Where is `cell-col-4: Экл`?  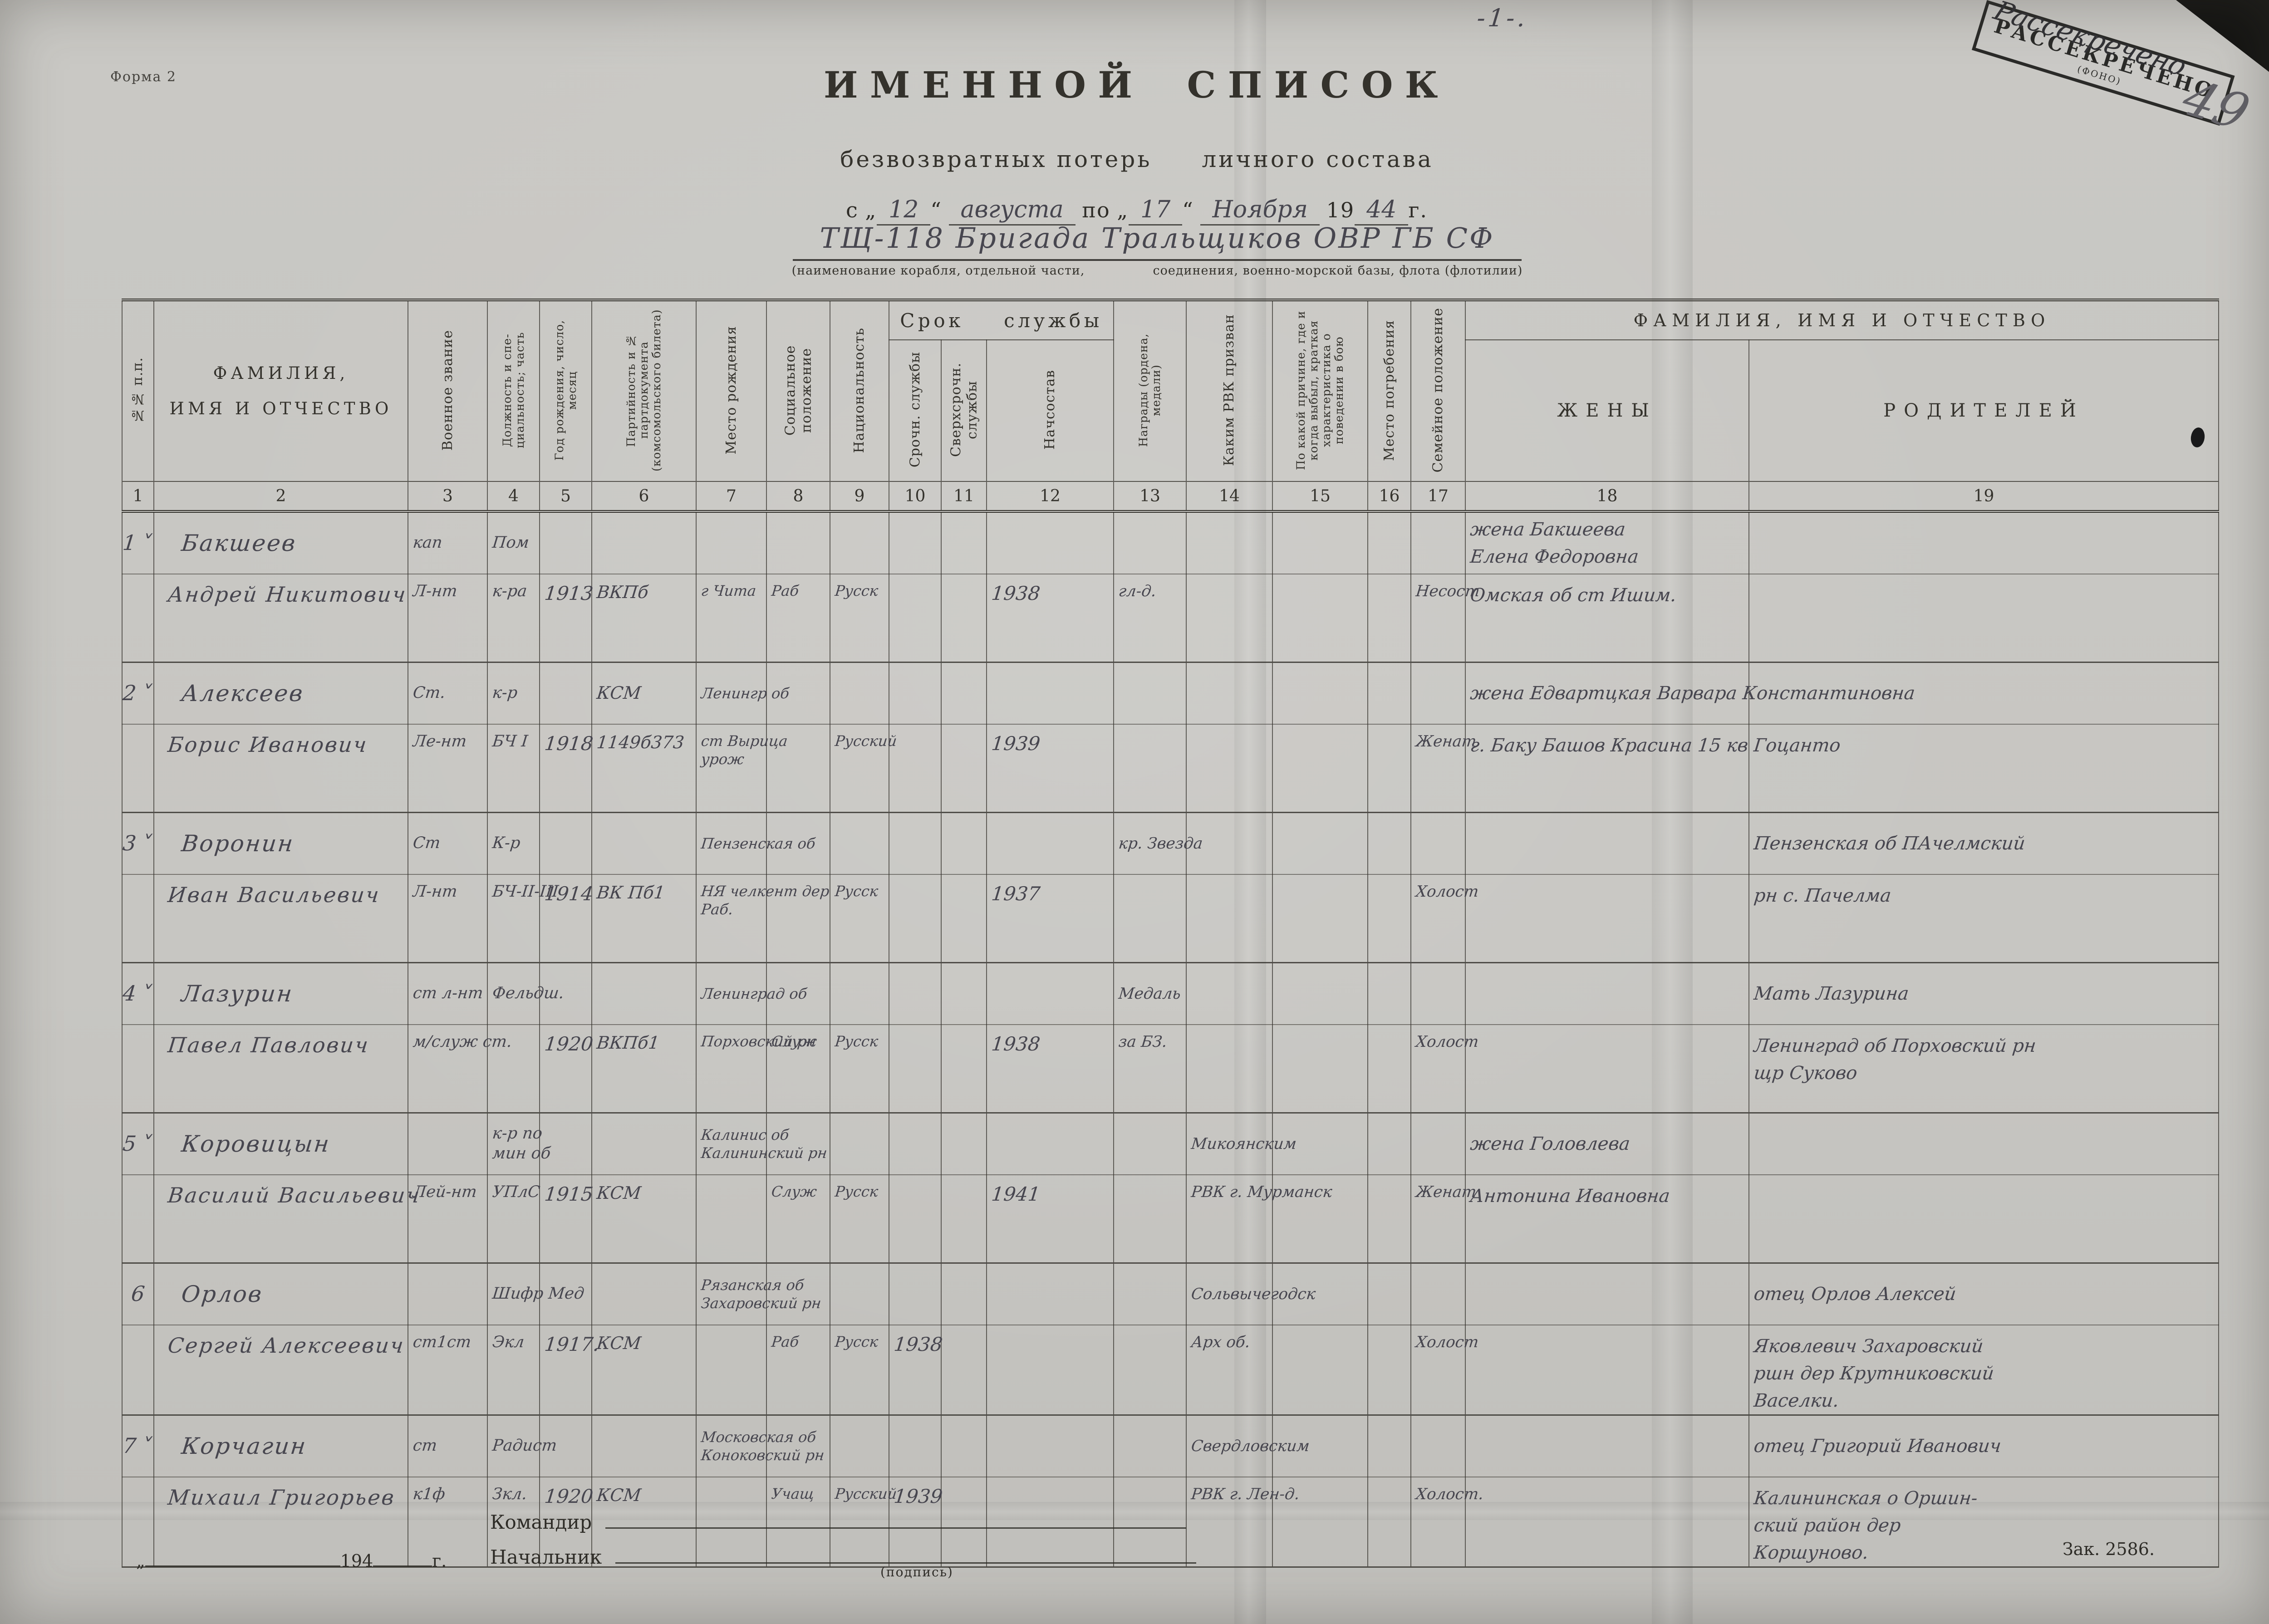
cell-col-4: Экл is located at coordinates (513, 1370).